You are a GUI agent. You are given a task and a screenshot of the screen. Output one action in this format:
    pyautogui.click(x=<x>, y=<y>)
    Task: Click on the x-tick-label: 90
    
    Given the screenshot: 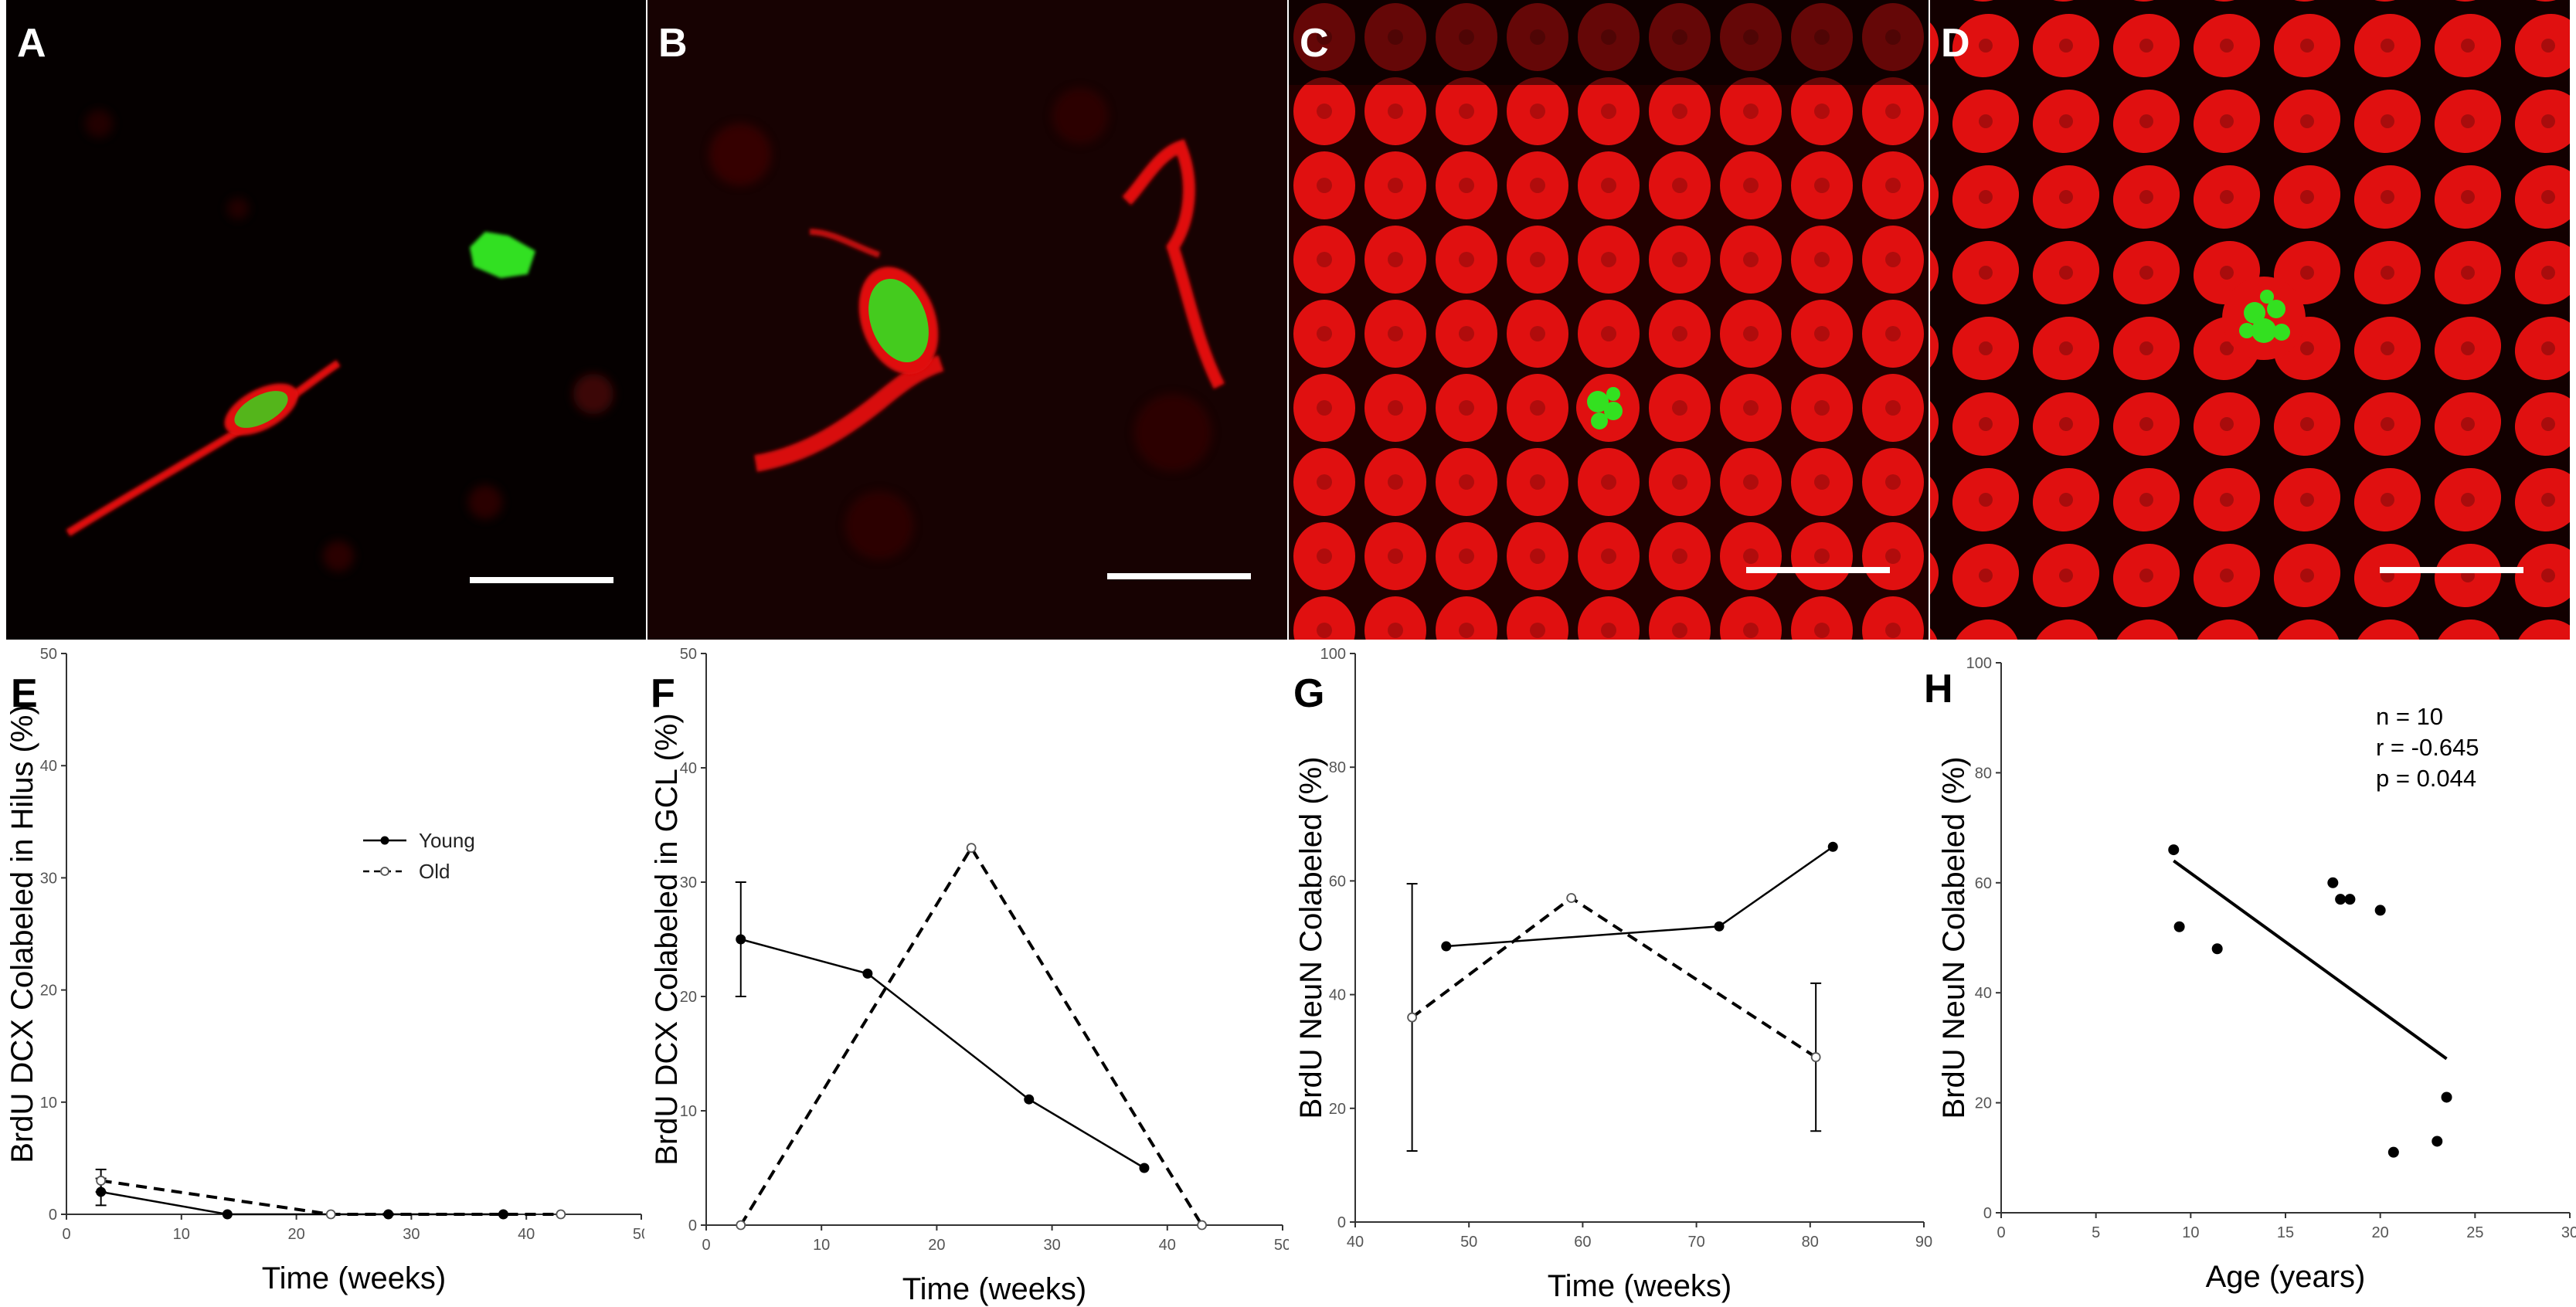 What is the action you would take?
    pyautogui.click(x=1923, y=1242)
    